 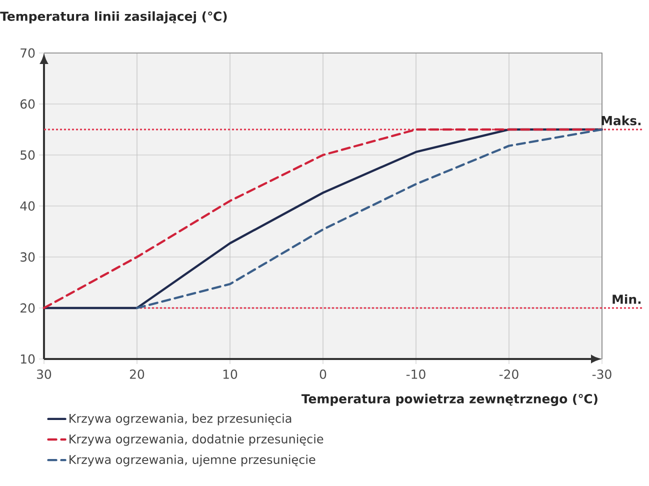 What do you see at coordinates (197, 440) in the screenshot?
I see `legend-label: Krzywa ogrzewania, dodatnie przesunięcie` at bounding box center [197, 440].